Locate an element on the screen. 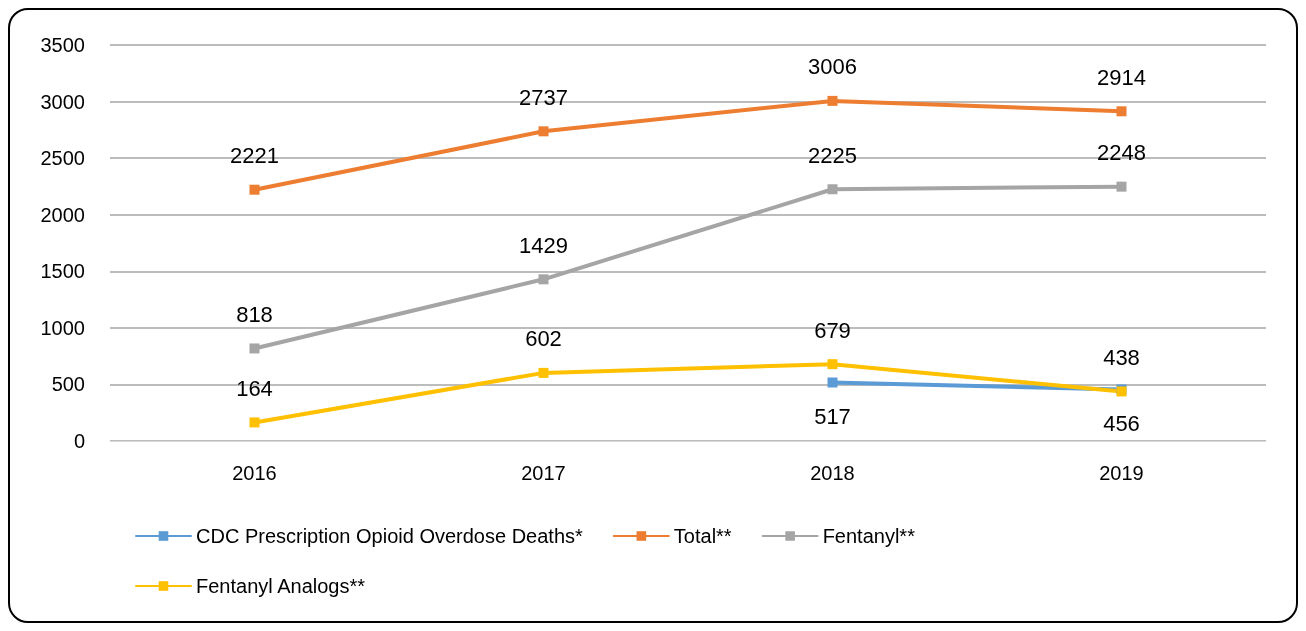 The height and width of the screenshot is (631, 1306). data-label: 2914 is located at coordinates (1121, 77).